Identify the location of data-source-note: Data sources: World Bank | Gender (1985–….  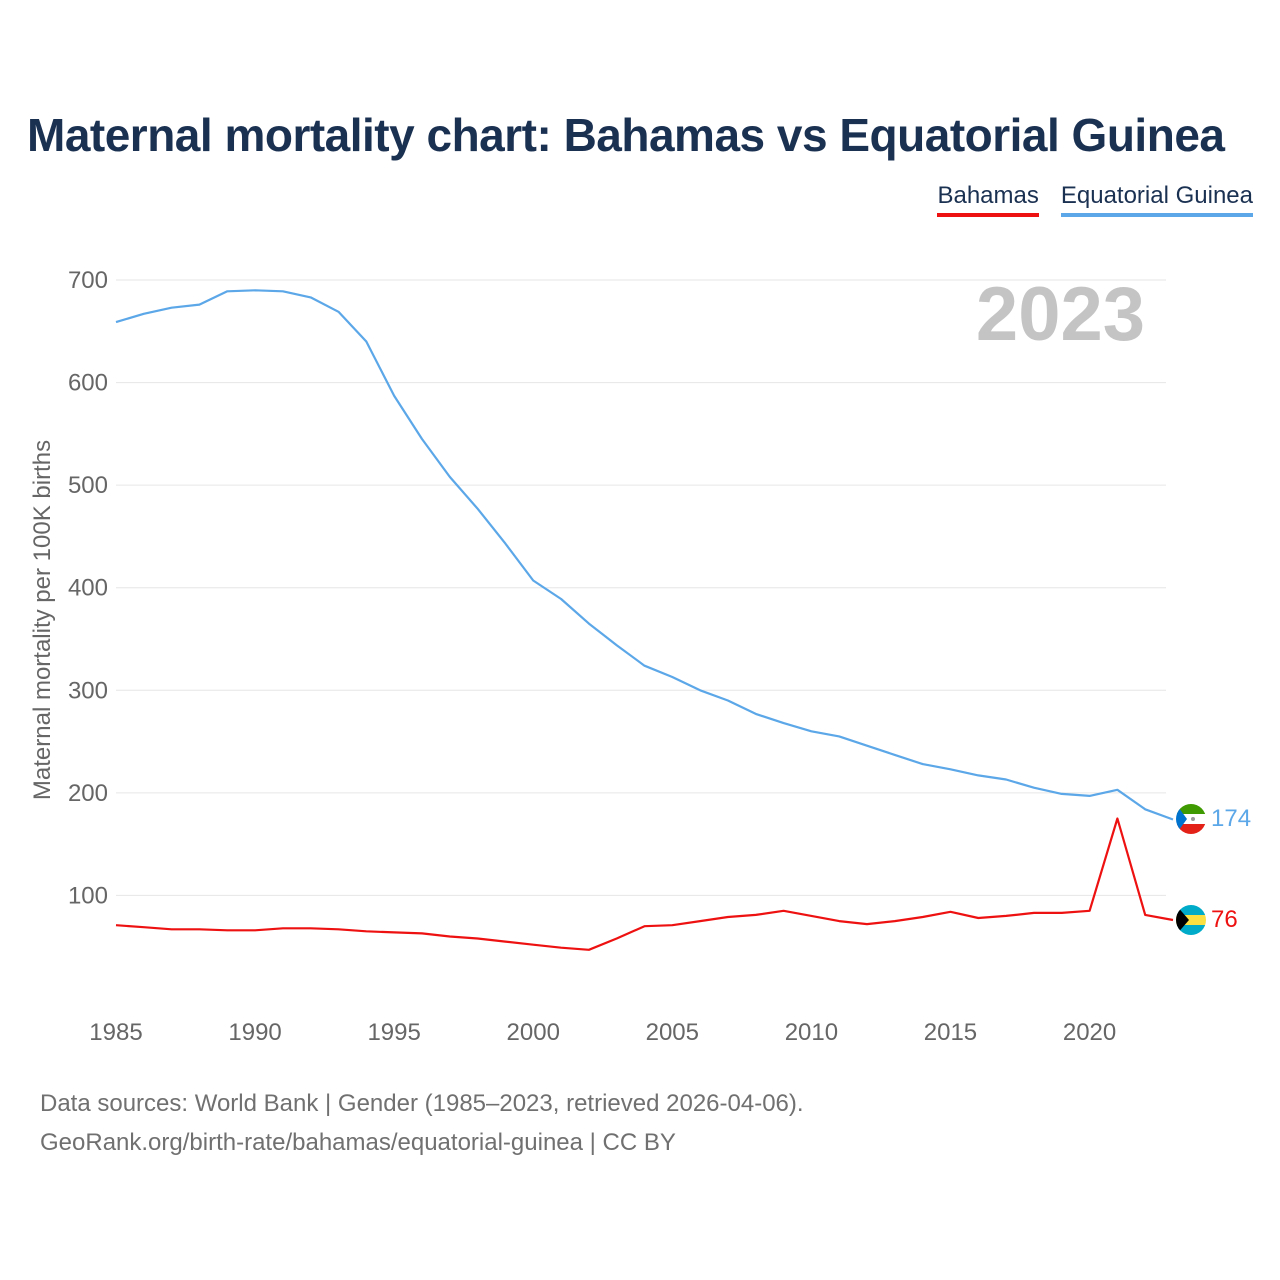
(422, 1103).